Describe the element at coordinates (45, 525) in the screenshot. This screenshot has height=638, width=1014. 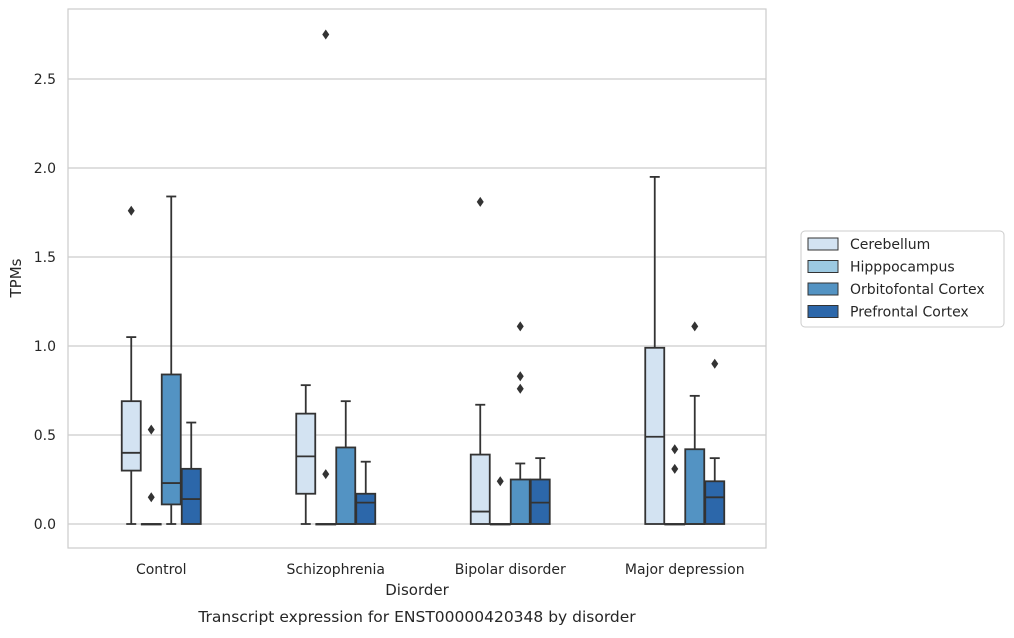
I see `y-tick-label: 0.0` at that location.